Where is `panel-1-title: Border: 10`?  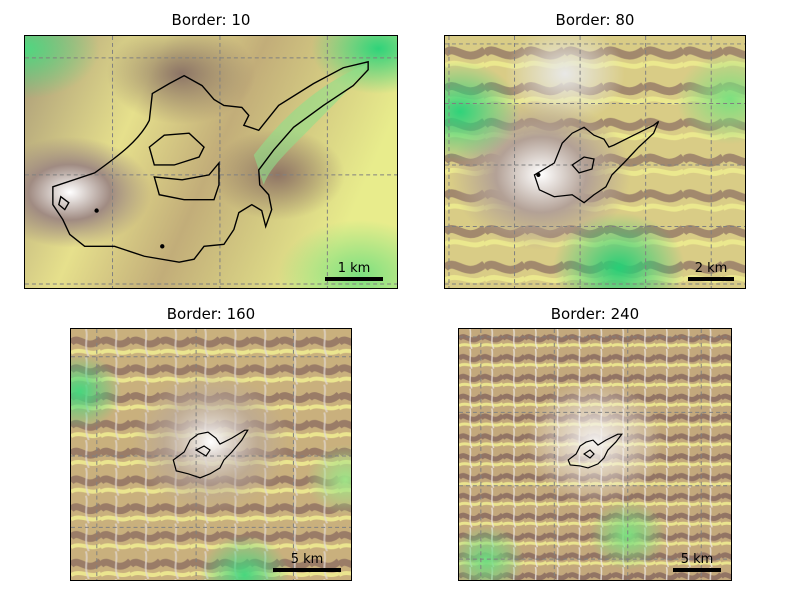 panel-1-title: Border: 10 is located at coordinates (211, 20).